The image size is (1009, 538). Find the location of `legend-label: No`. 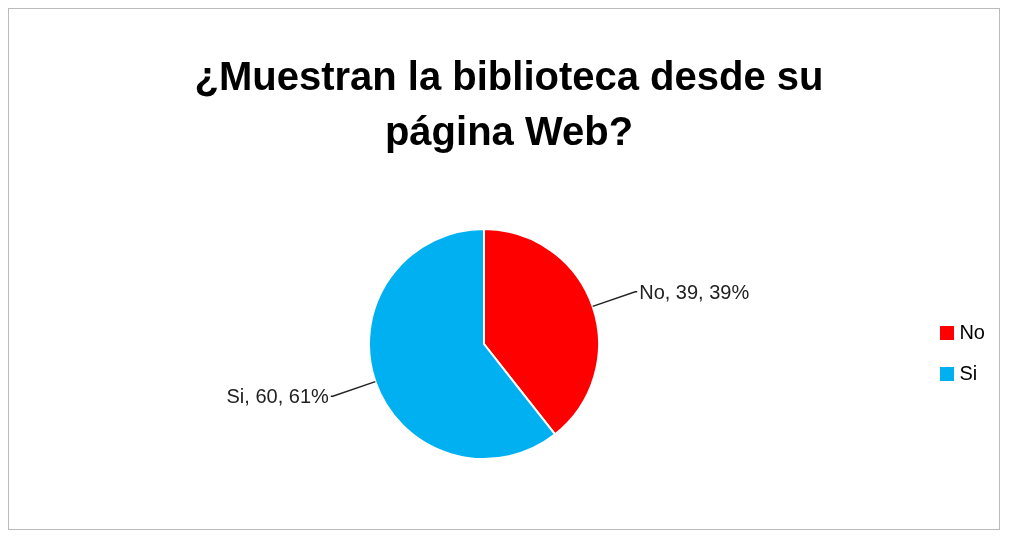

legend-label: No is located at coordinates (972, 332).